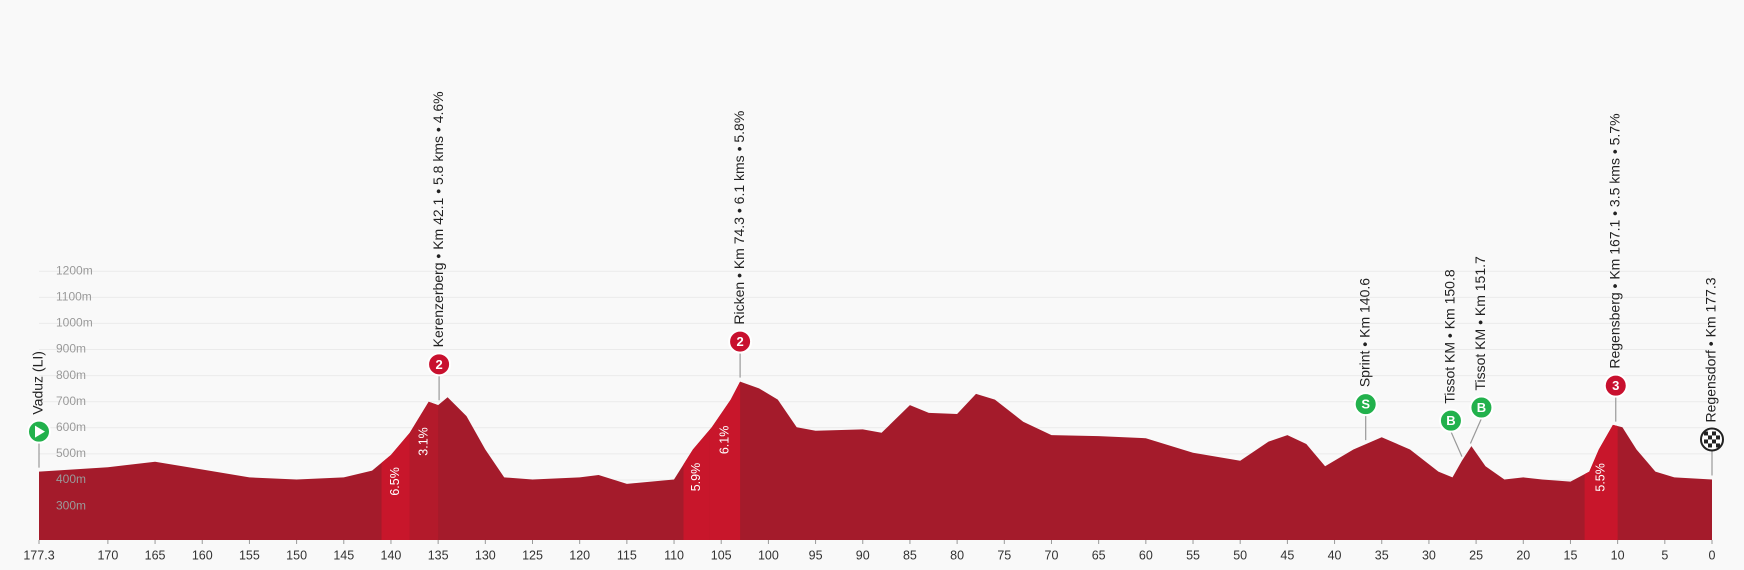 The width and height of the screenshot is (1744, 570). I want to click on x-tick-label: 105, so click(721, 555).